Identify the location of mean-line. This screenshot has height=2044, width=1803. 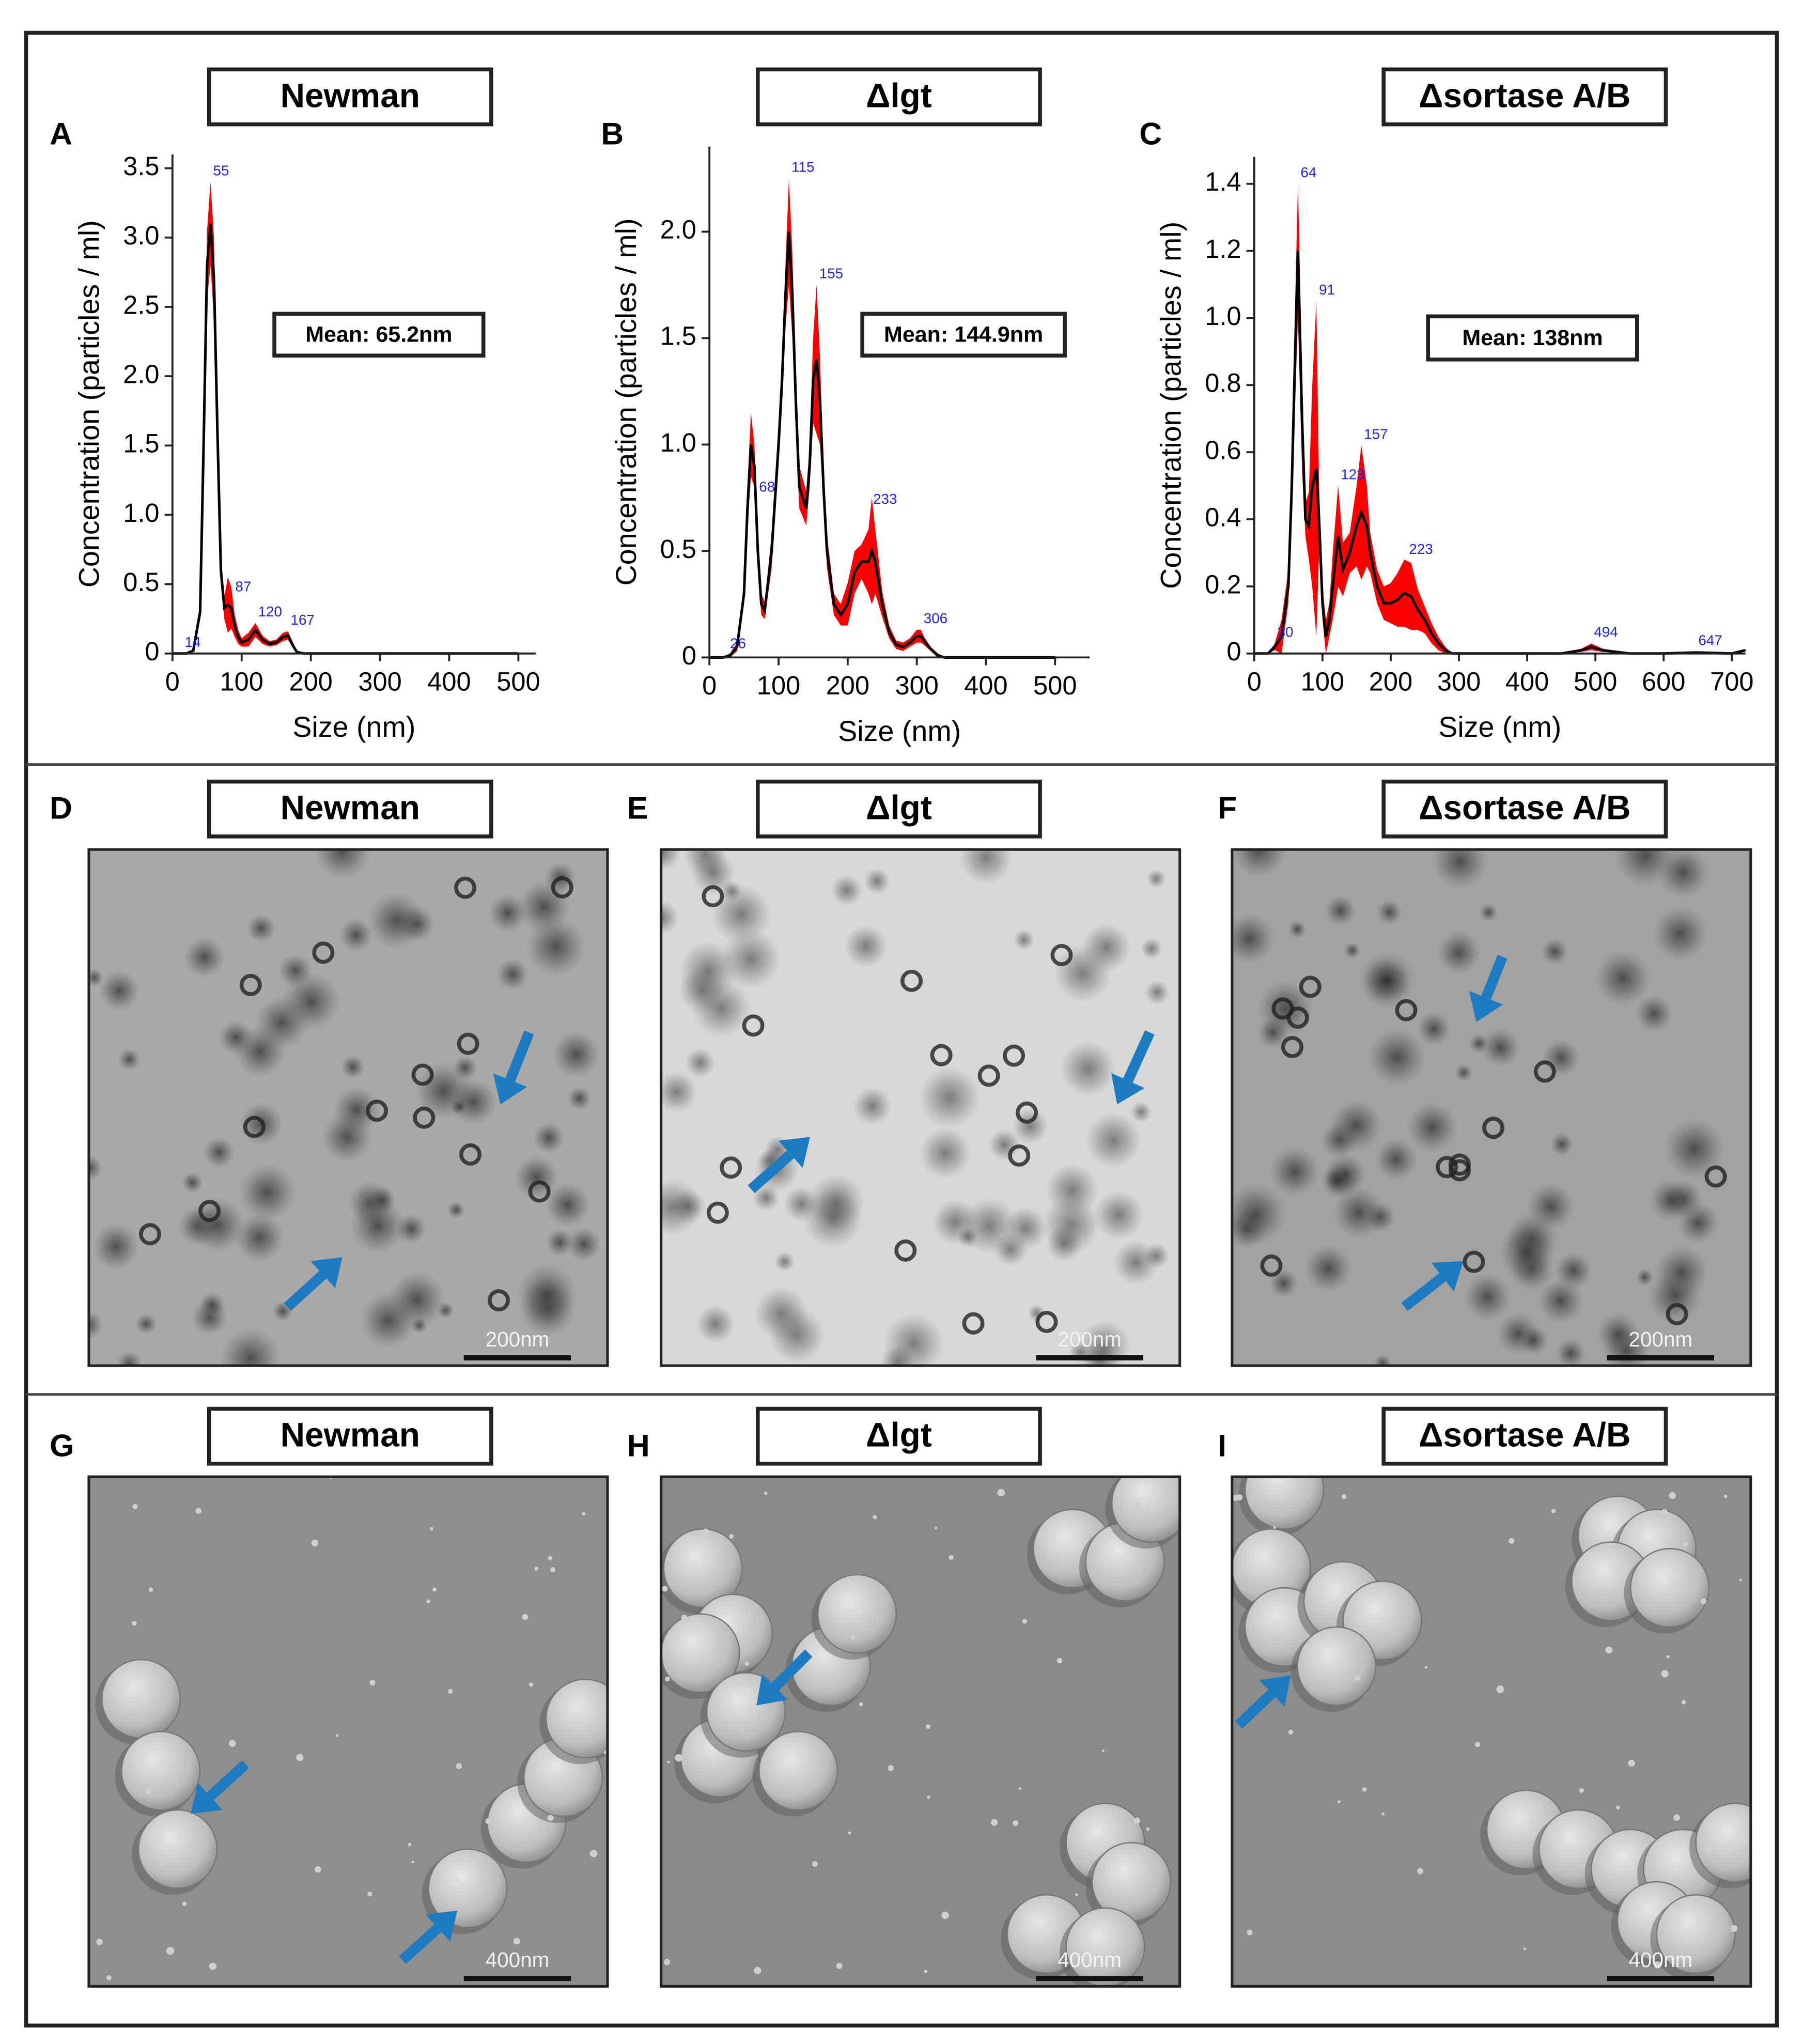
(1500, 453).